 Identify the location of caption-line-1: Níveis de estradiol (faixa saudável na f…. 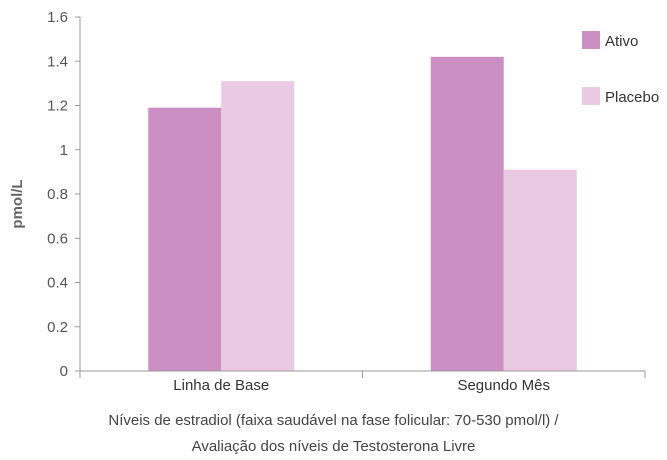
(333, 420).